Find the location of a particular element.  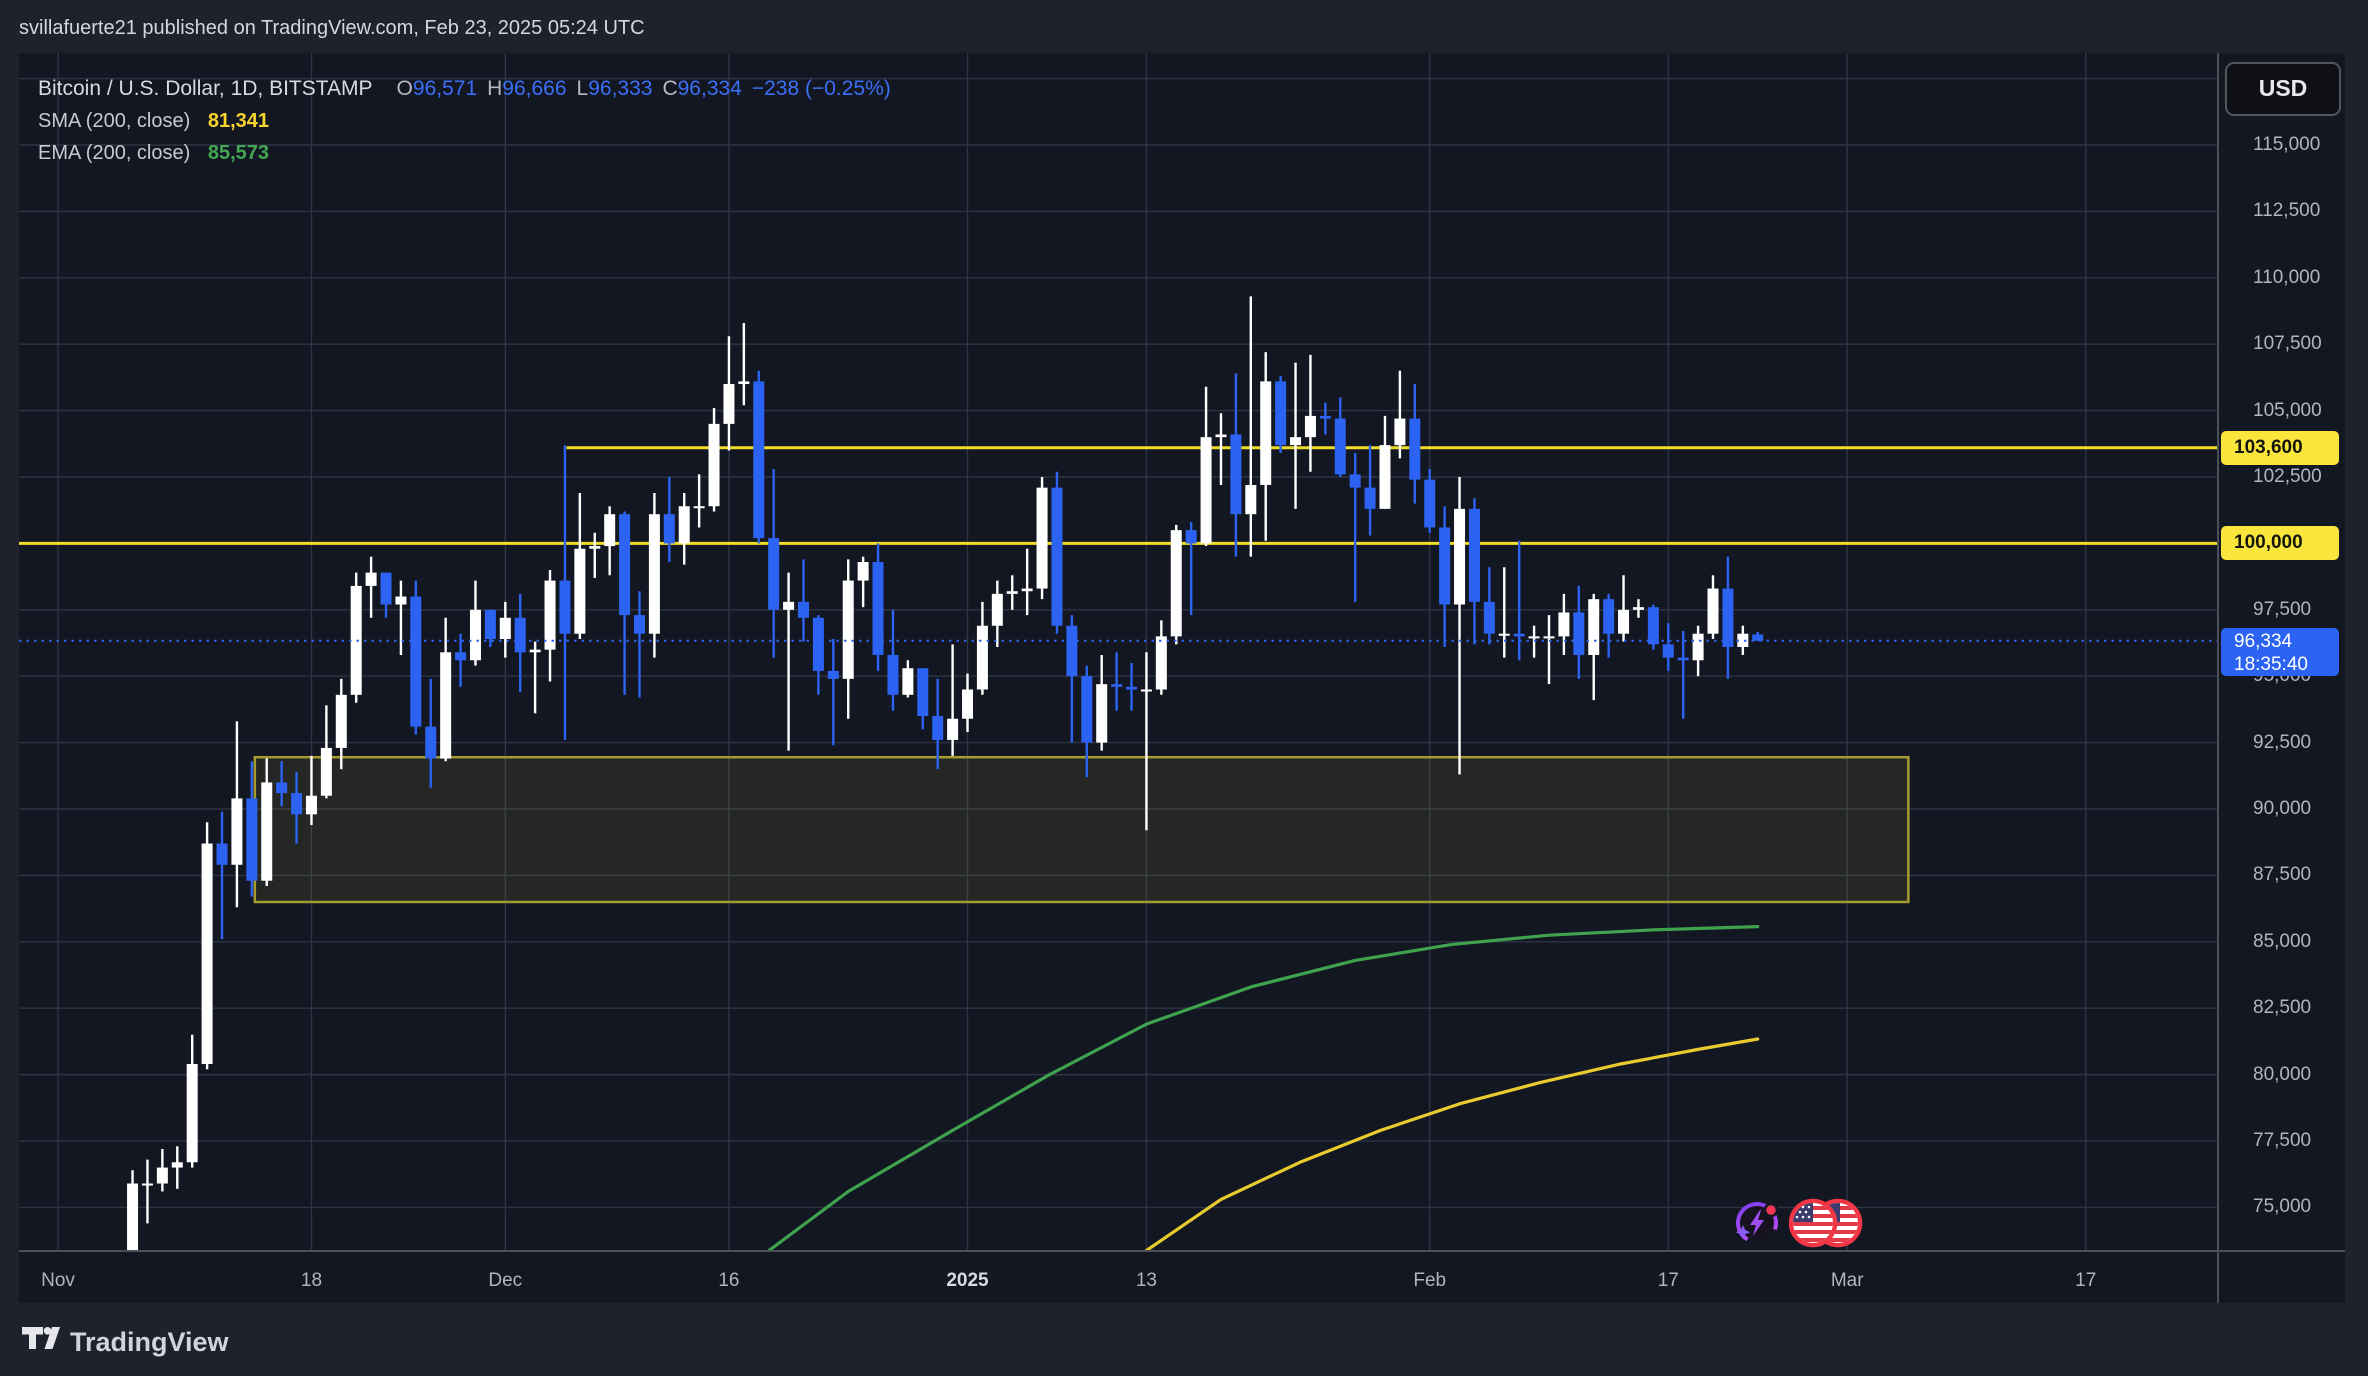

sma-legend-row: SMA (200, close) 81,341 is located at coordinates (464, 121).